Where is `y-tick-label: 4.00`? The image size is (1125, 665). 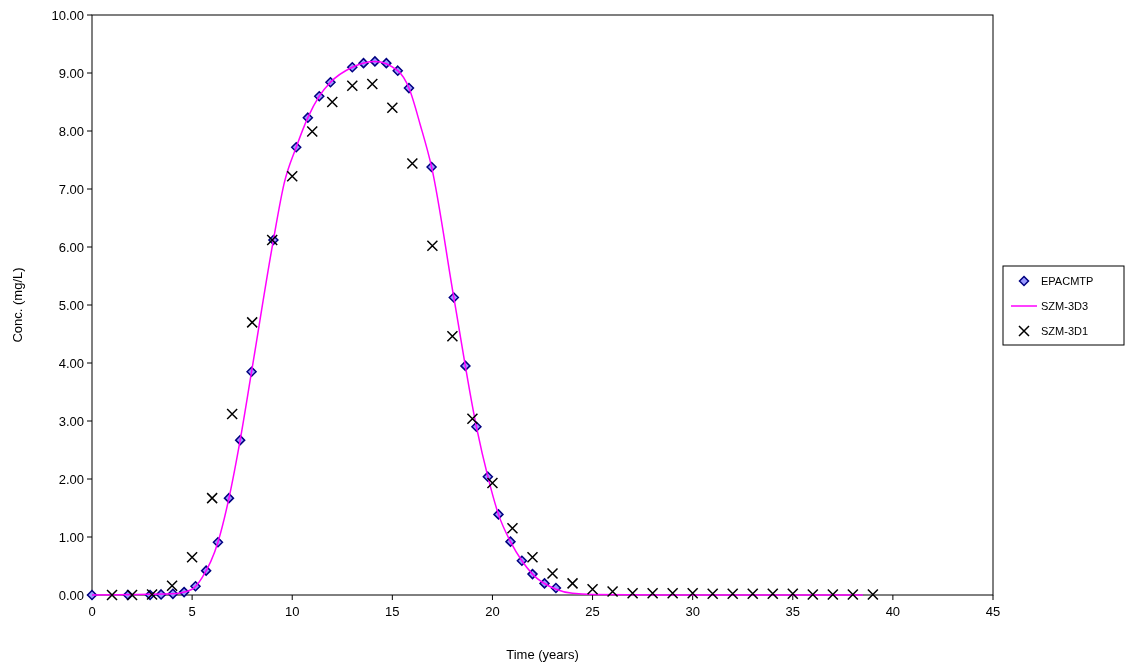
y-tick-label: 4.00 is located at coordinates (71, 363).